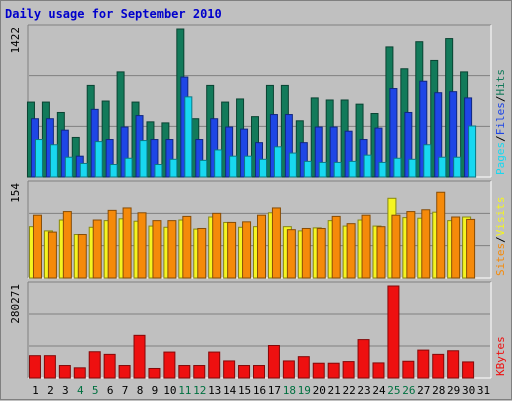  What do you see at coordinates (95, 390) in the screenshot?
I see `x-tick-label-day-5: 5` at bounding box center [95, 390].